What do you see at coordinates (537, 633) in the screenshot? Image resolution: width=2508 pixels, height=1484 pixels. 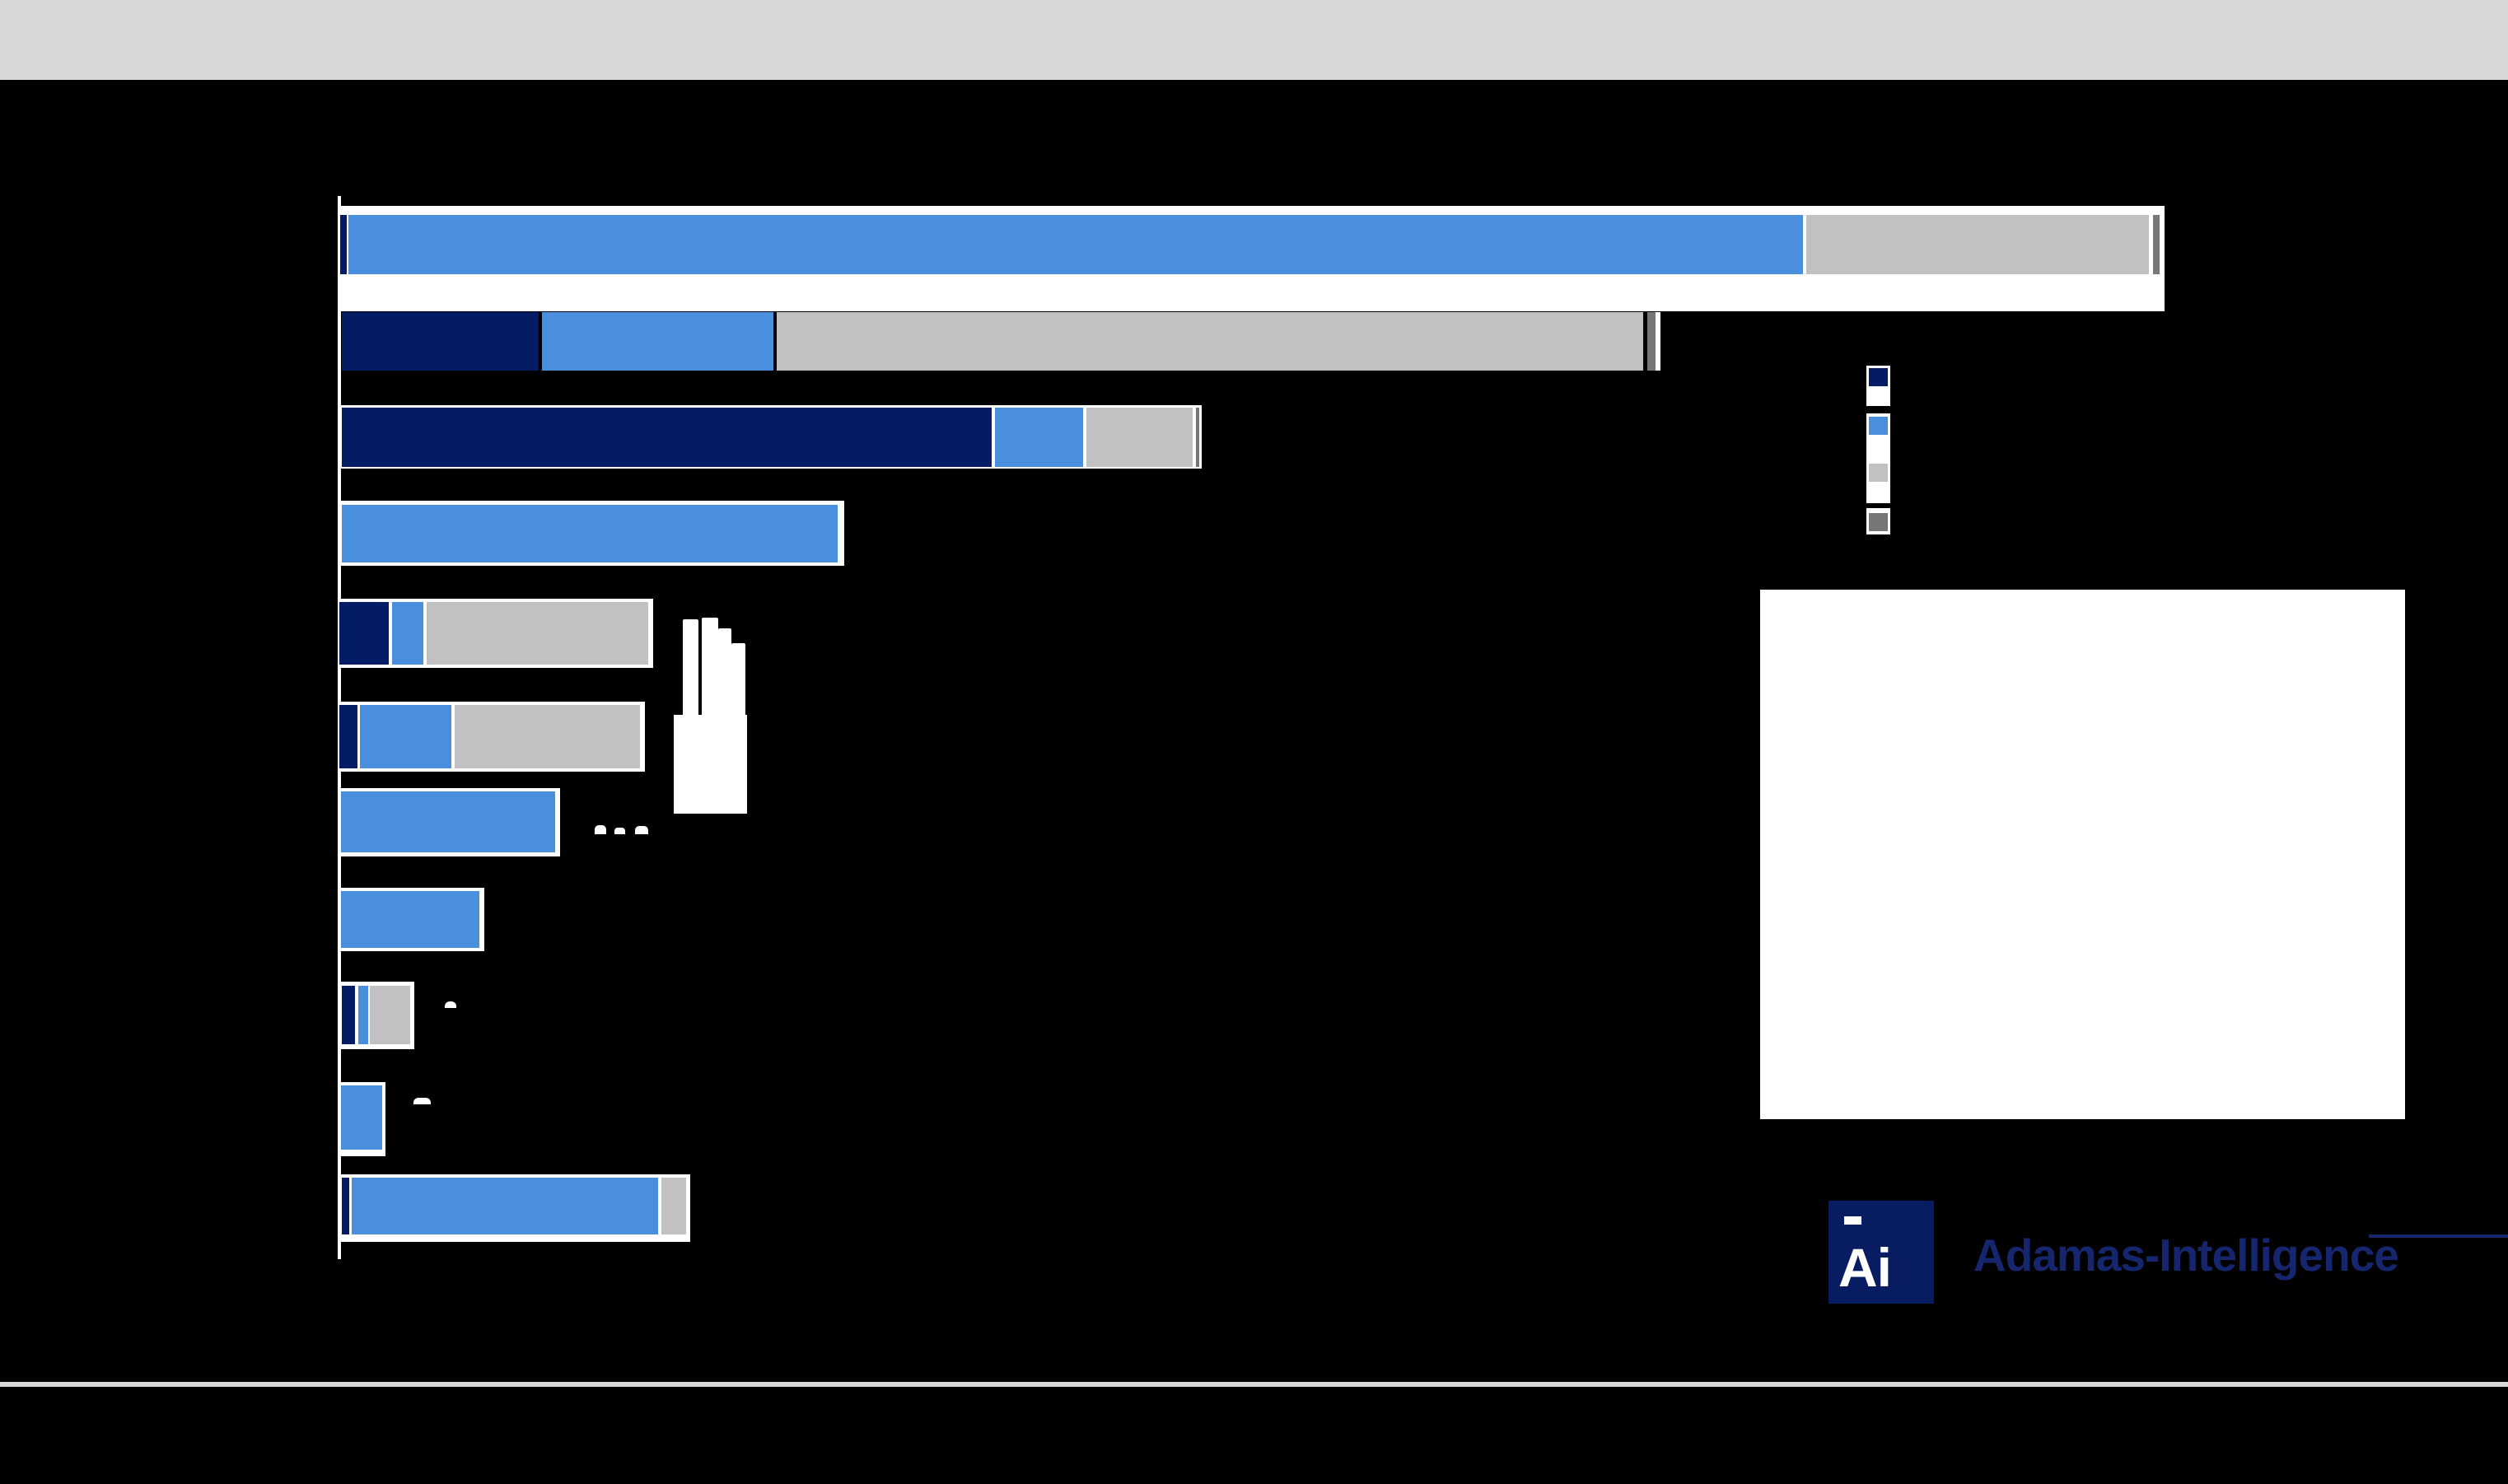 I see `bar-segment-5-ltgray` at bounding box center [537, 633].